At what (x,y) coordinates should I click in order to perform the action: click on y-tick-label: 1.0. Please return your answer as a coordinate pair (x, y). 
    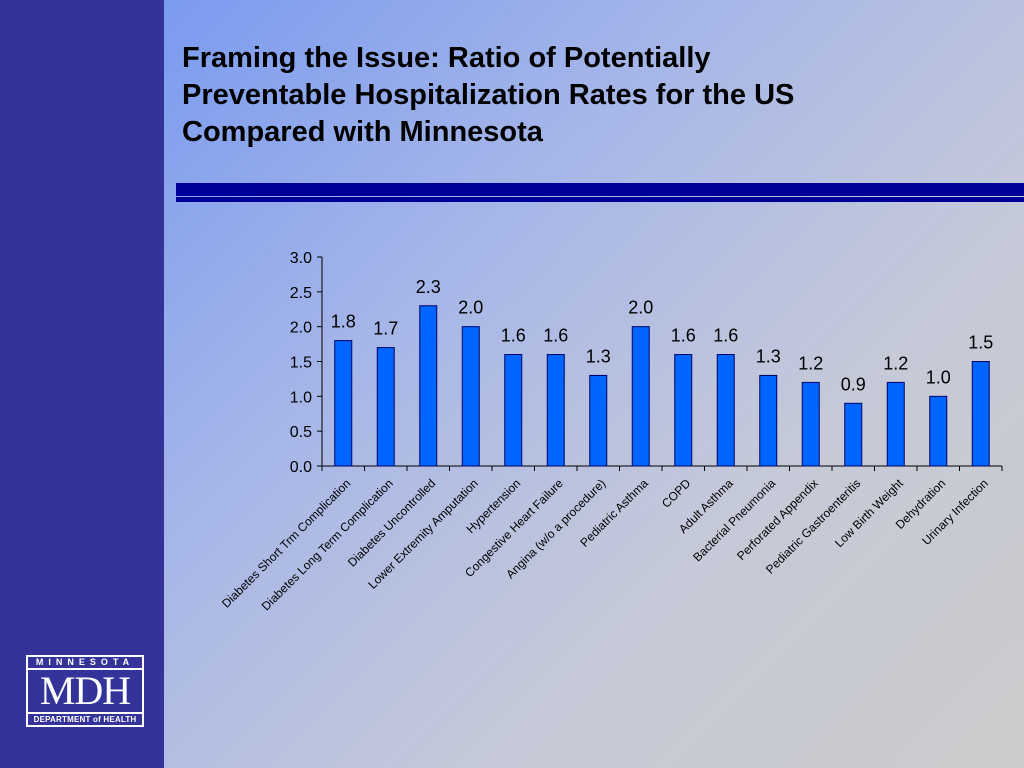
    Looking at the image, I should click on (301, 397).